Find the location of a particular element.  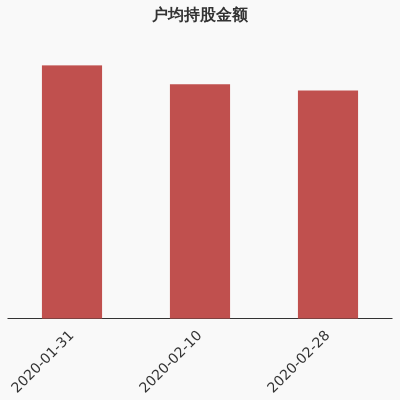

chart-title: 户均持股金额 is located at coordinates (200, 14).